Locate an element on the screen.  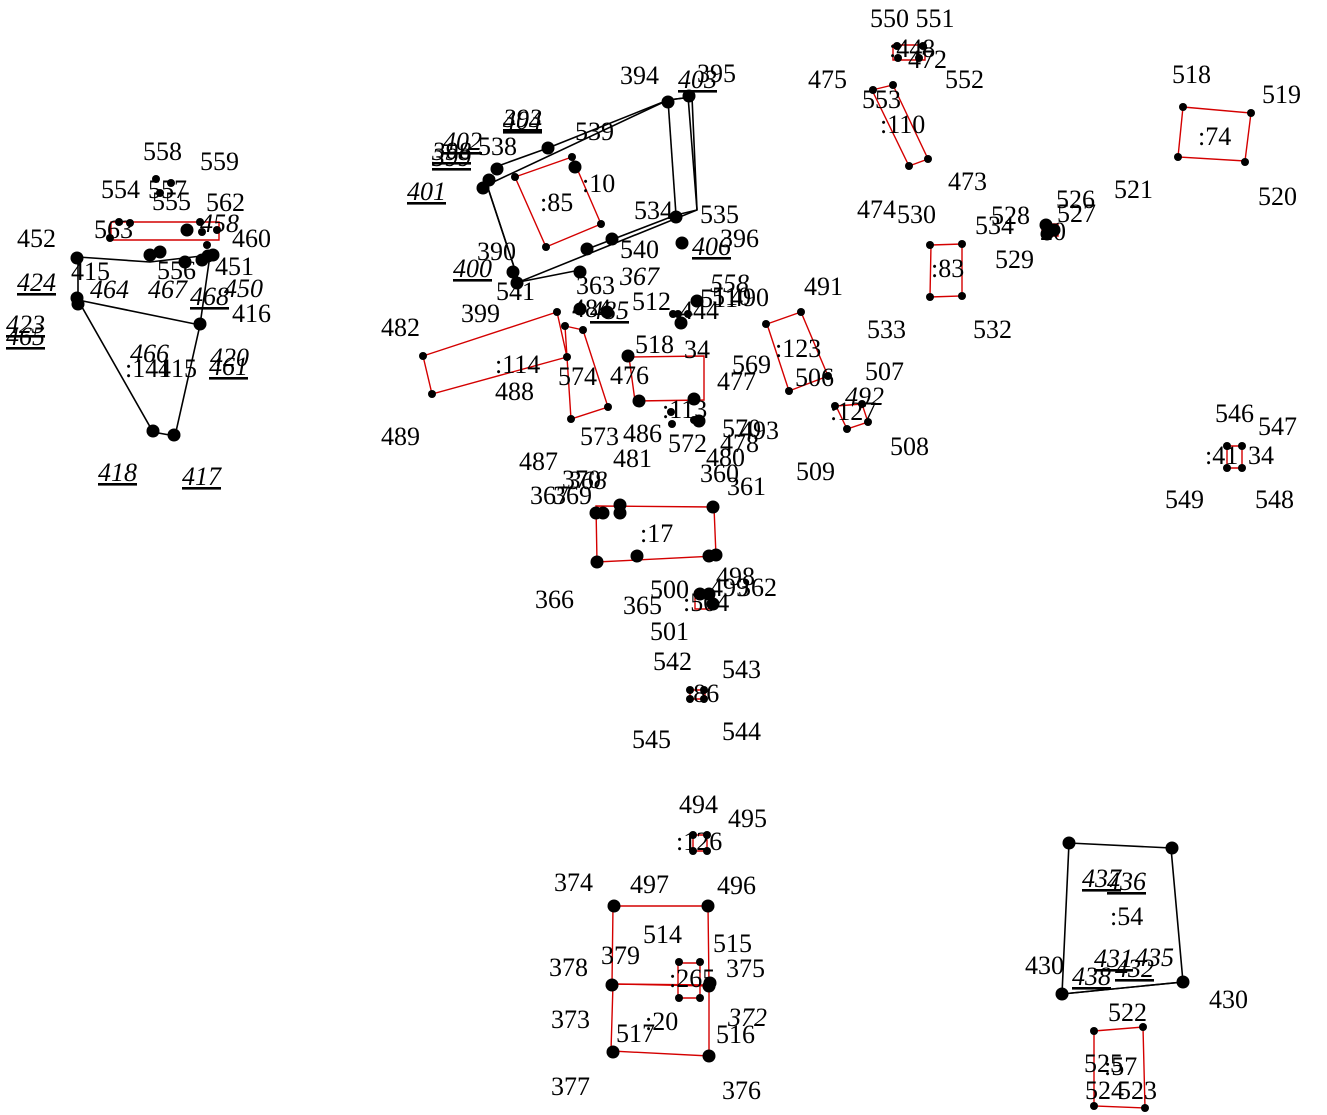
node-label: 417 is located at coordinates (202, 476).